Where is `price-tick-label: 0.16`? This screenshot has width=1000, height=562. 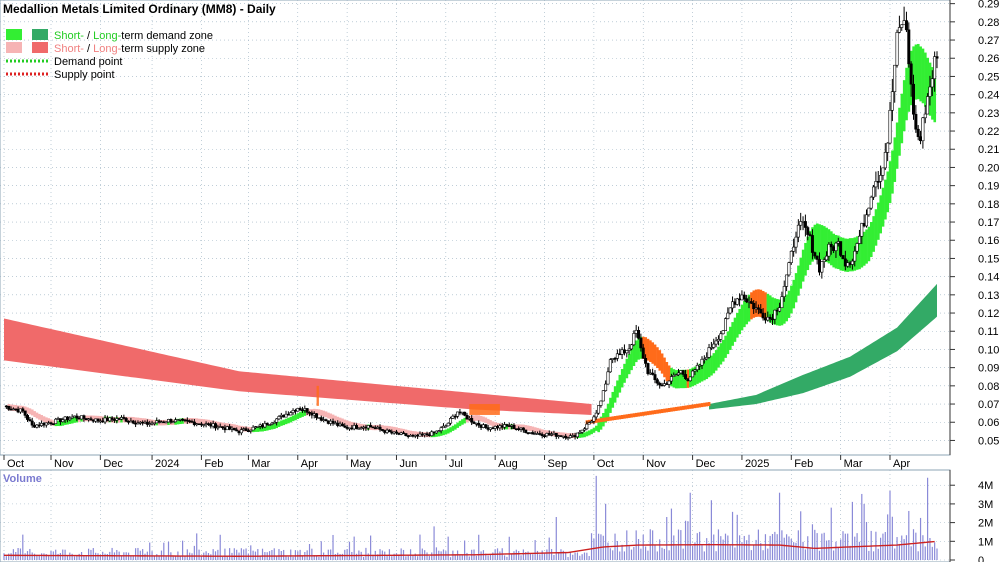 price-tick-label: 0.16 is located at coordinates (988, 241).